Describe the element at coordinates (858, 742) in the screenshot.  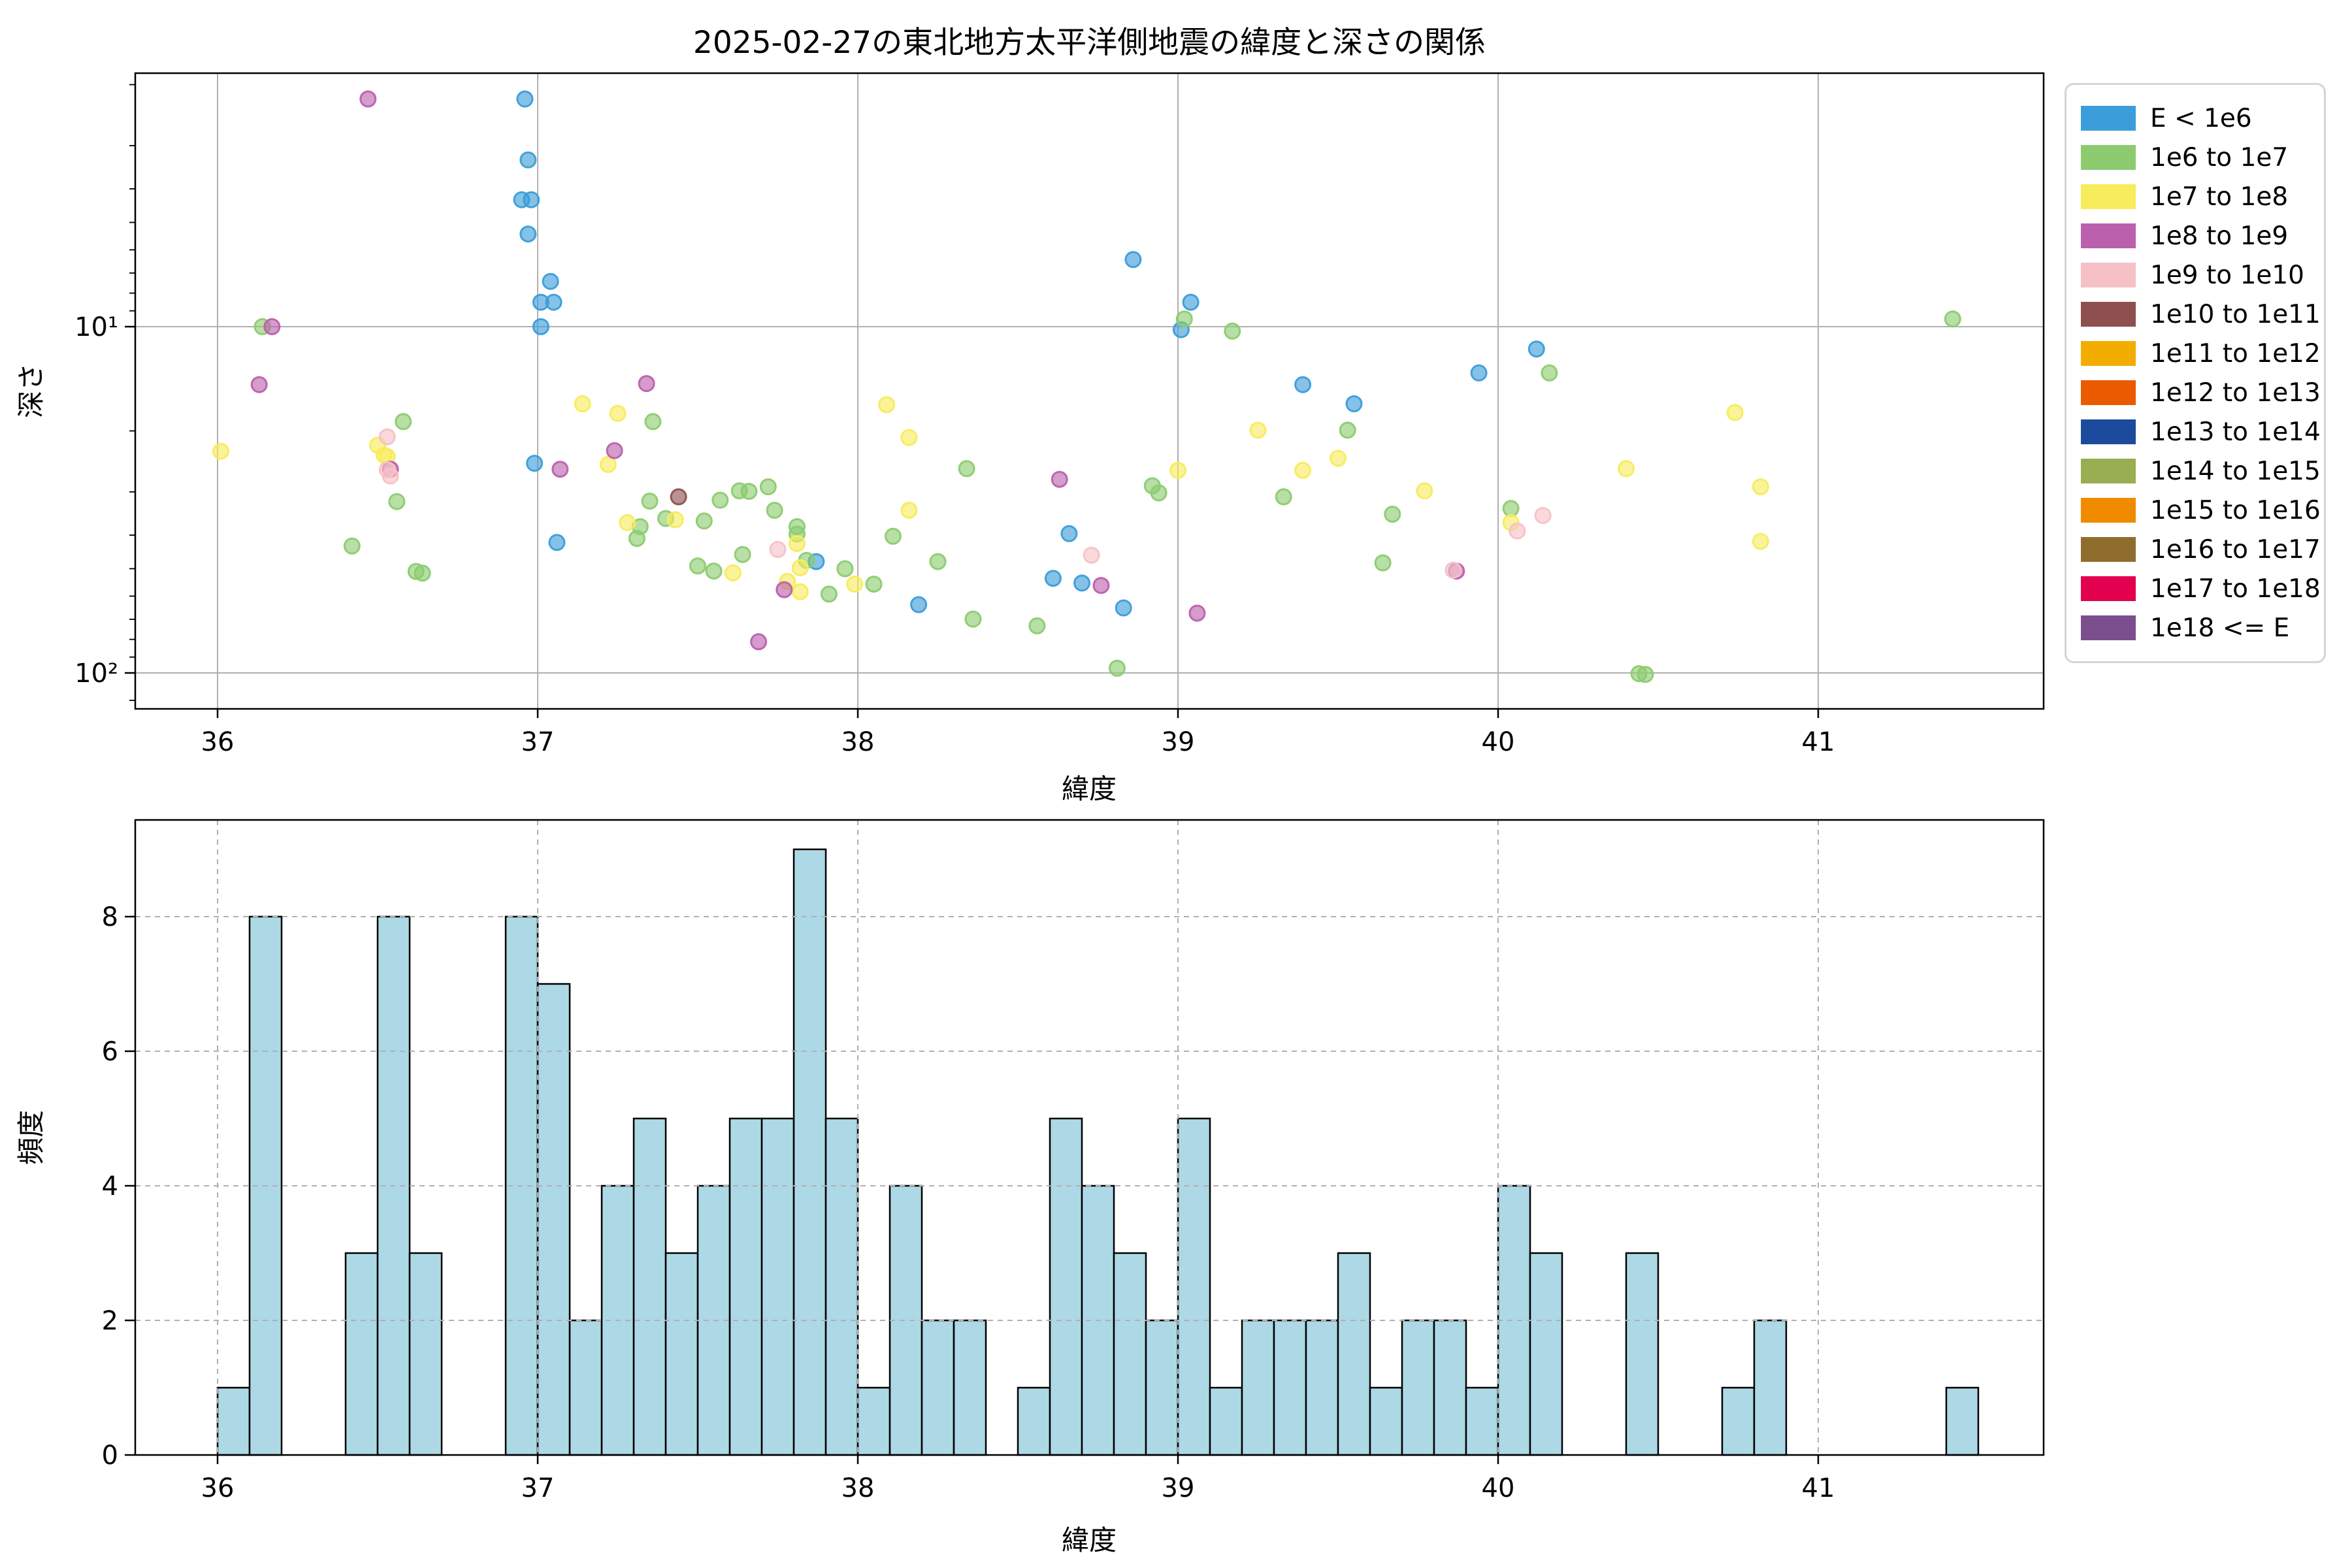
I see `scatter-xtick-label: 38` at that location.